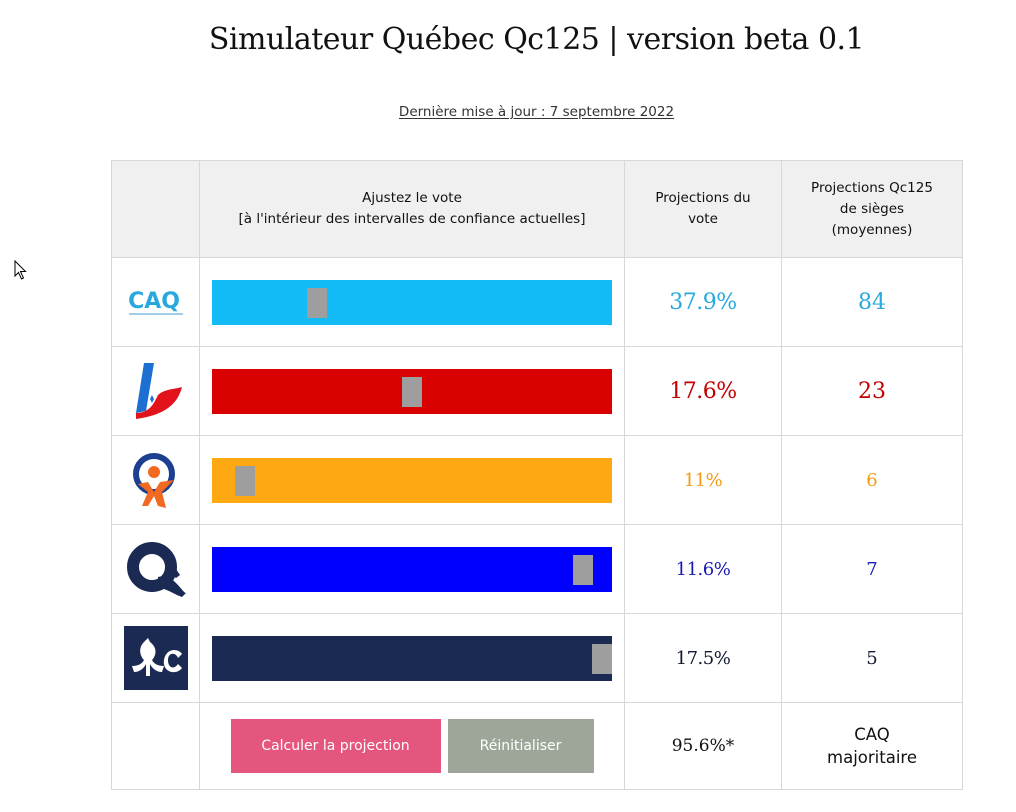  I want to click on vote-projection-cell: 37.9%, so click(703, 302).